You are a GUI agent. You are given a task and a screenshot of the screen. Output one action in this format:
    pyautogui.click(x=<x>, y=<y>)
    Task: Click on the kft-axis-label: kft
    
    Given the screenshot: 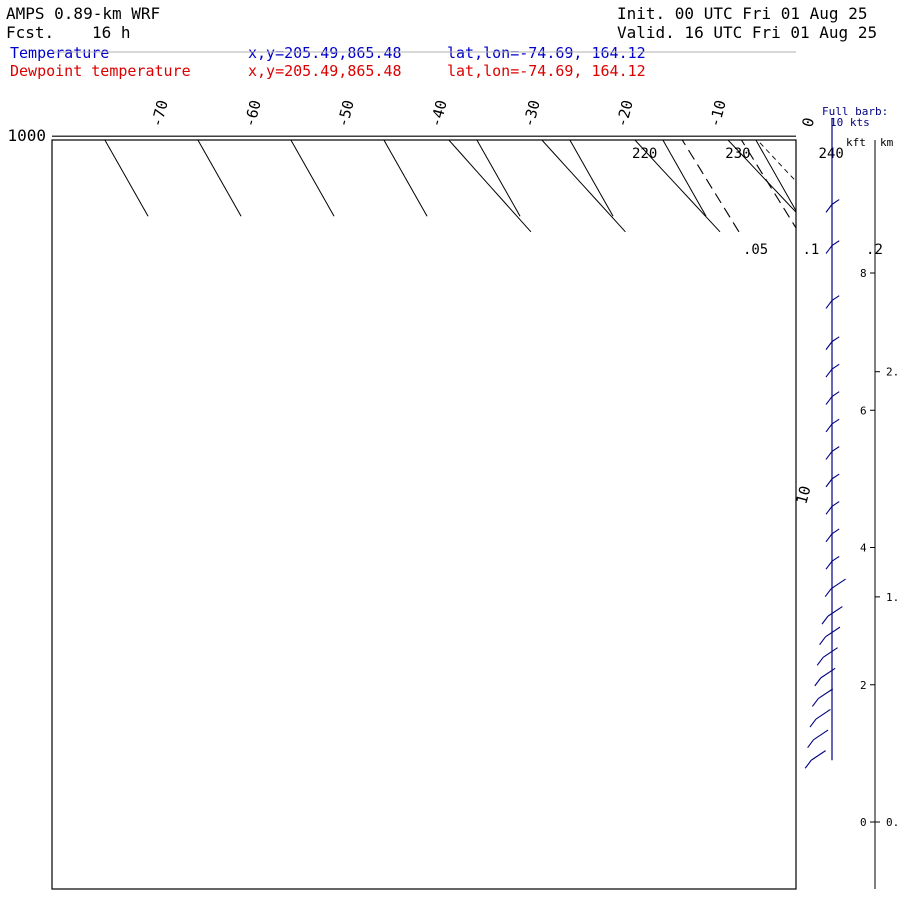 What is the action you would take?
    pyautogui.click(x=856, y=142)
    